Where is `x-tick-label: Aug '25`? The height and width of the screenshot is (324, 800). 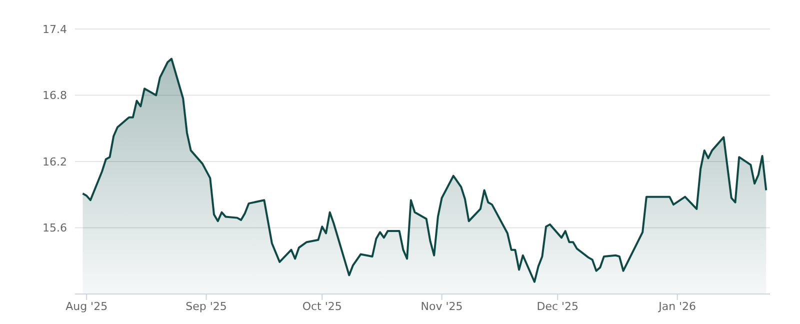 x-tick-label: Aug '25 is located at coordinates (87, 306).